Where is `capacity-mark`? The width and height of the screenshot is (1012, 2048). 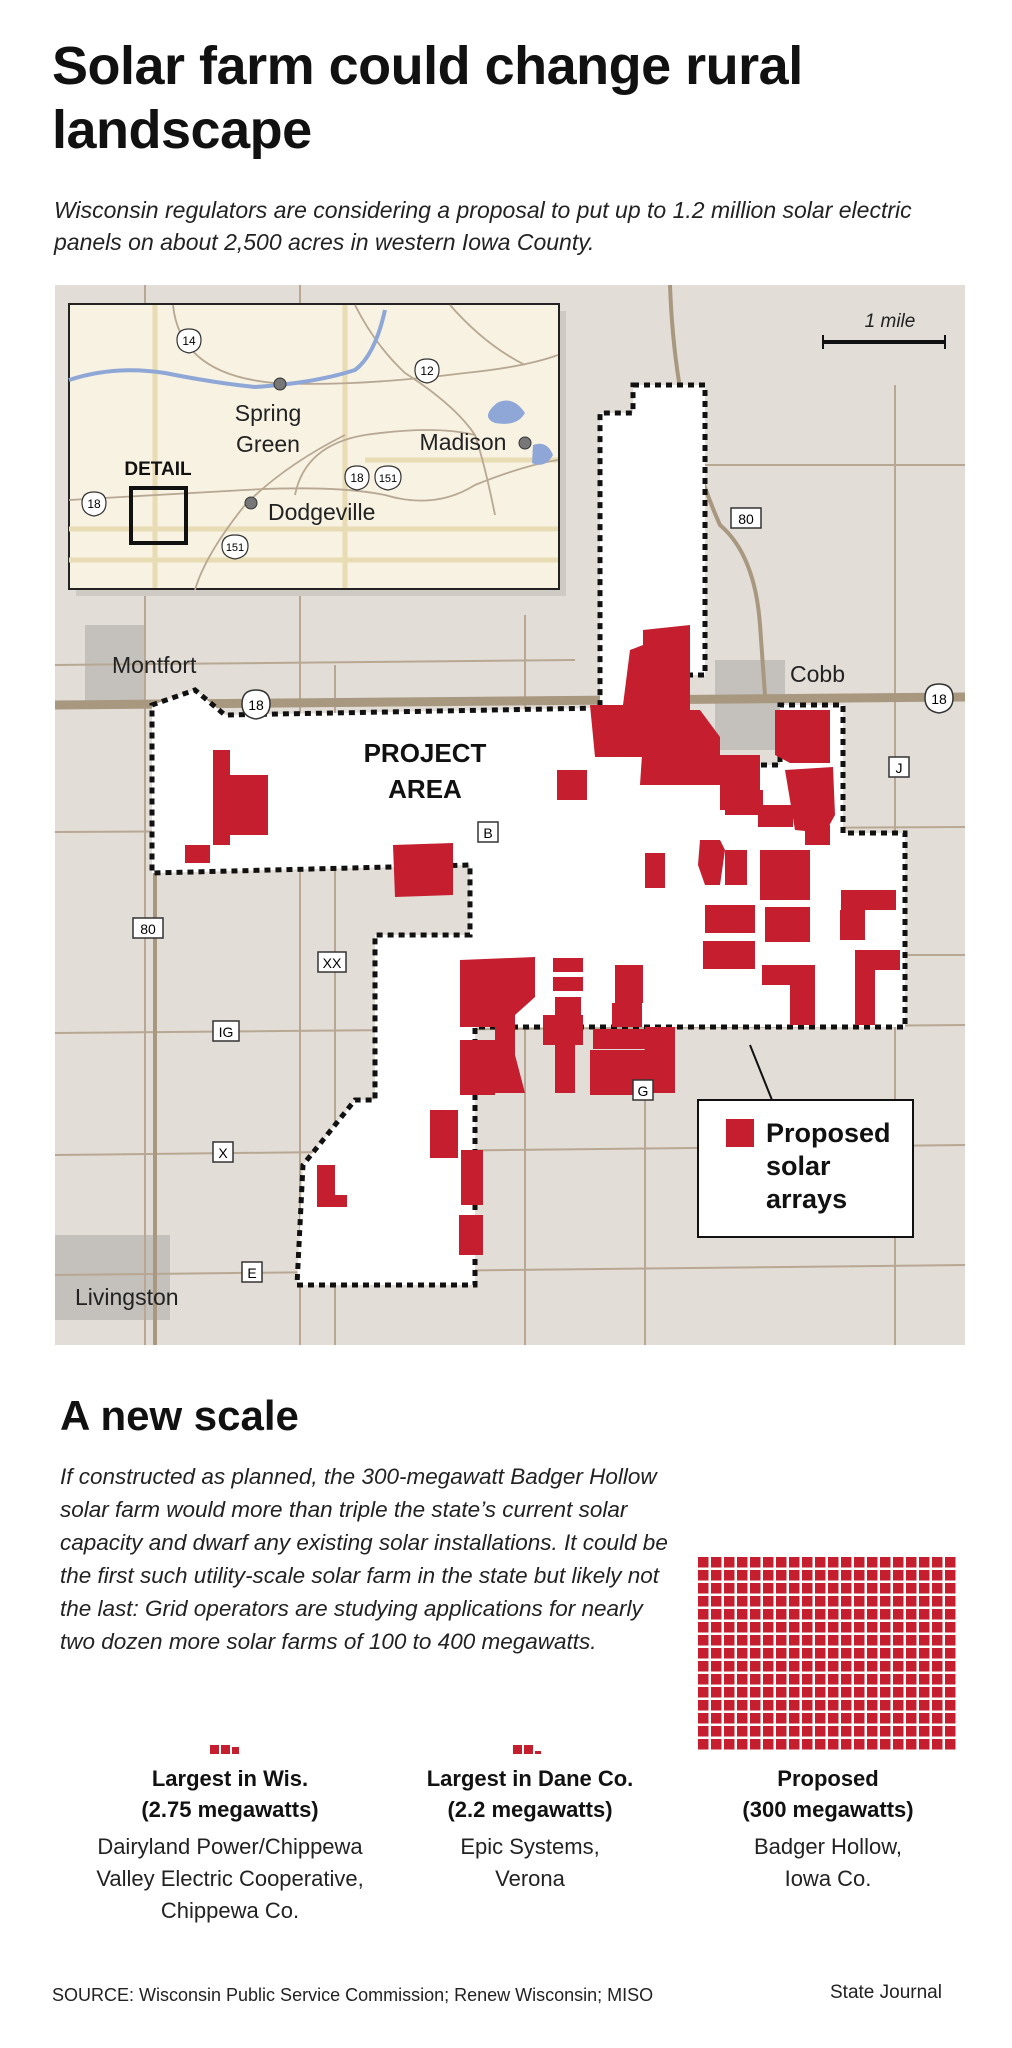
capacity-mark is located at coordinates (230, 1749).